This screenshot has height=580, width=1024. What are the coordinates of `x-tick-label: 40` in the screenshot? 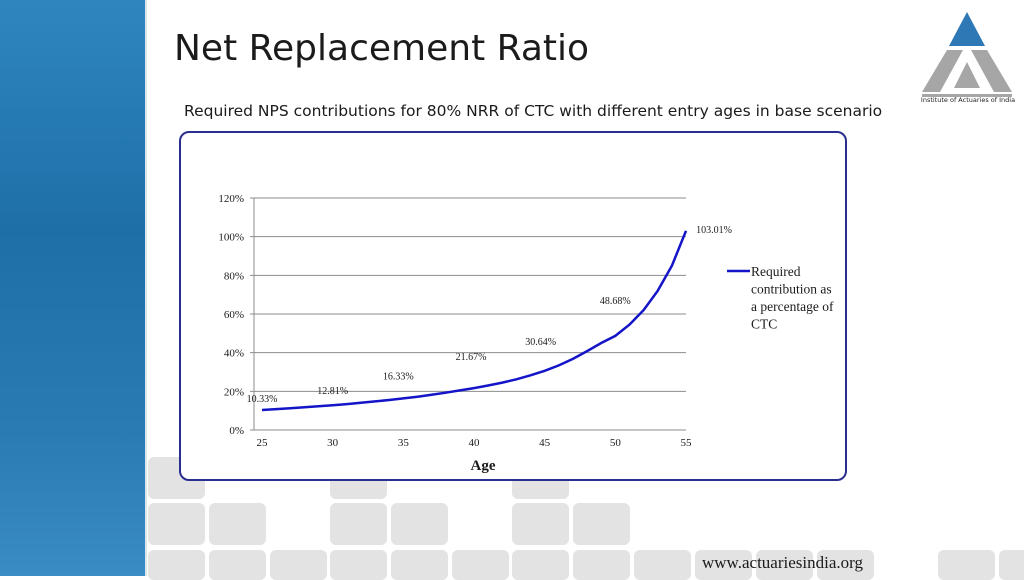 It's located at (475, 443).